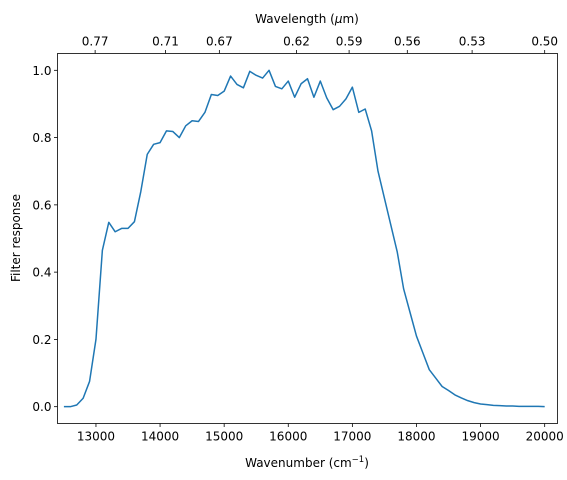 The width and height of the screenshot is (567, 480). I want to click on top-tick-label: 0.71, so click(165, 42).